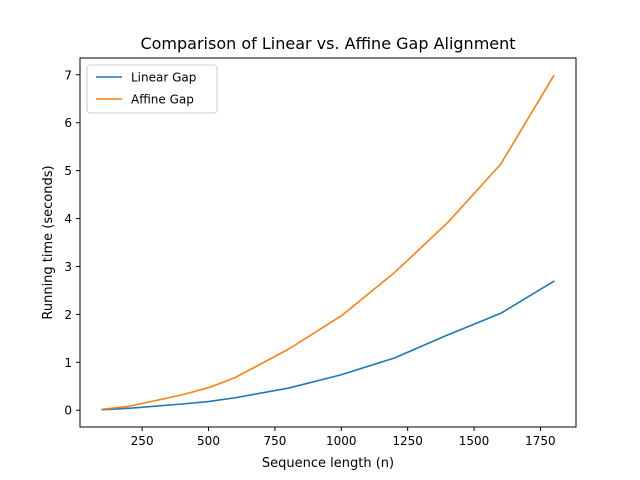 This screenshot has height=480, width=640. Describe the element at coordinates (162, 100) in the screenshot. I see `legend-label: Affine Gap` at that location.